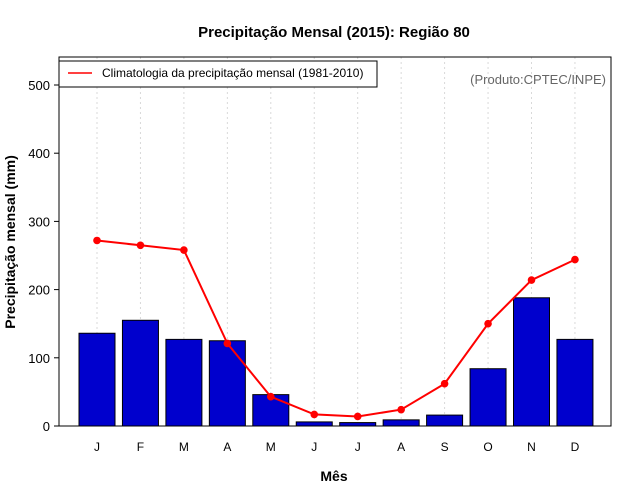  I want to click on legend-box, so click(218, 74).